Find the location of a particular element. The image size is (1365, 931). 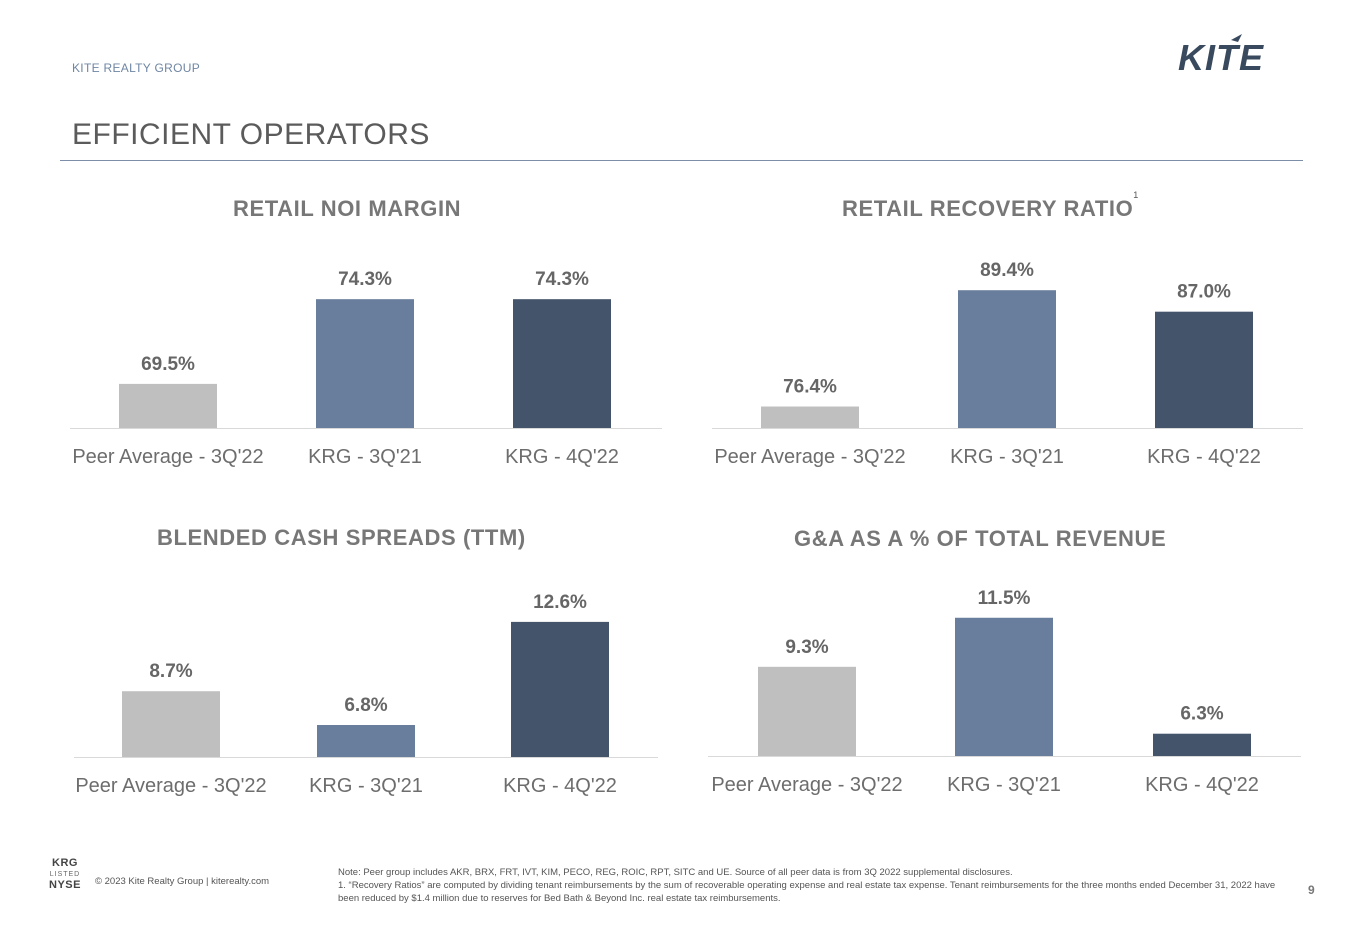

chart-0-category-label-1: KRG - 3Q'21 is located at coordinates (365, 457).